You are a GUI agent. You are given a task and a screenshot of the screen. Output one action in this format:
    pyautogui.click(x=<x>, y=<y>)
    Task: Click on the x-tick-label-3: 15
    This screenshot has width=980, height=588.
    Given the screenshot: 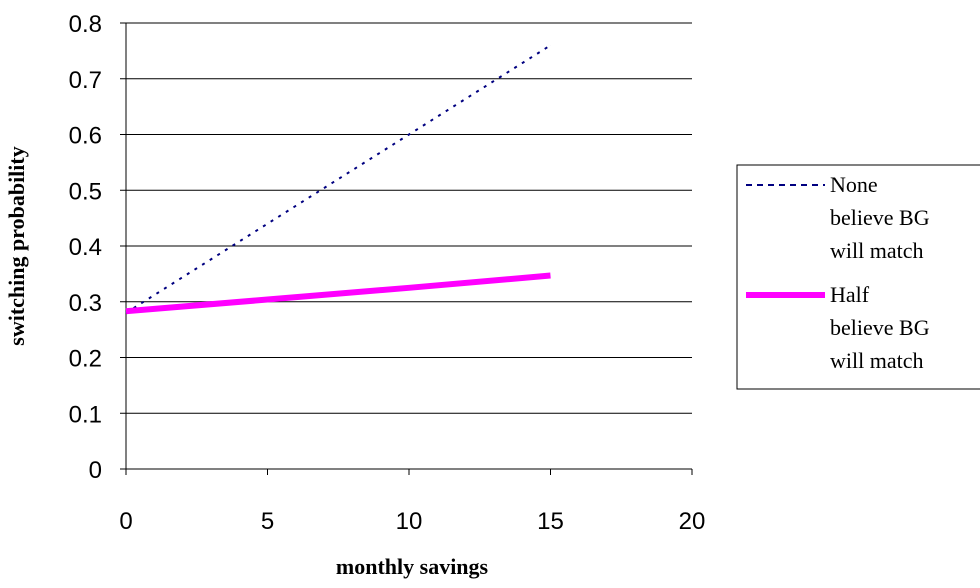 What is the action you would take?
    pyautogui.click(x=550, y=521)
    